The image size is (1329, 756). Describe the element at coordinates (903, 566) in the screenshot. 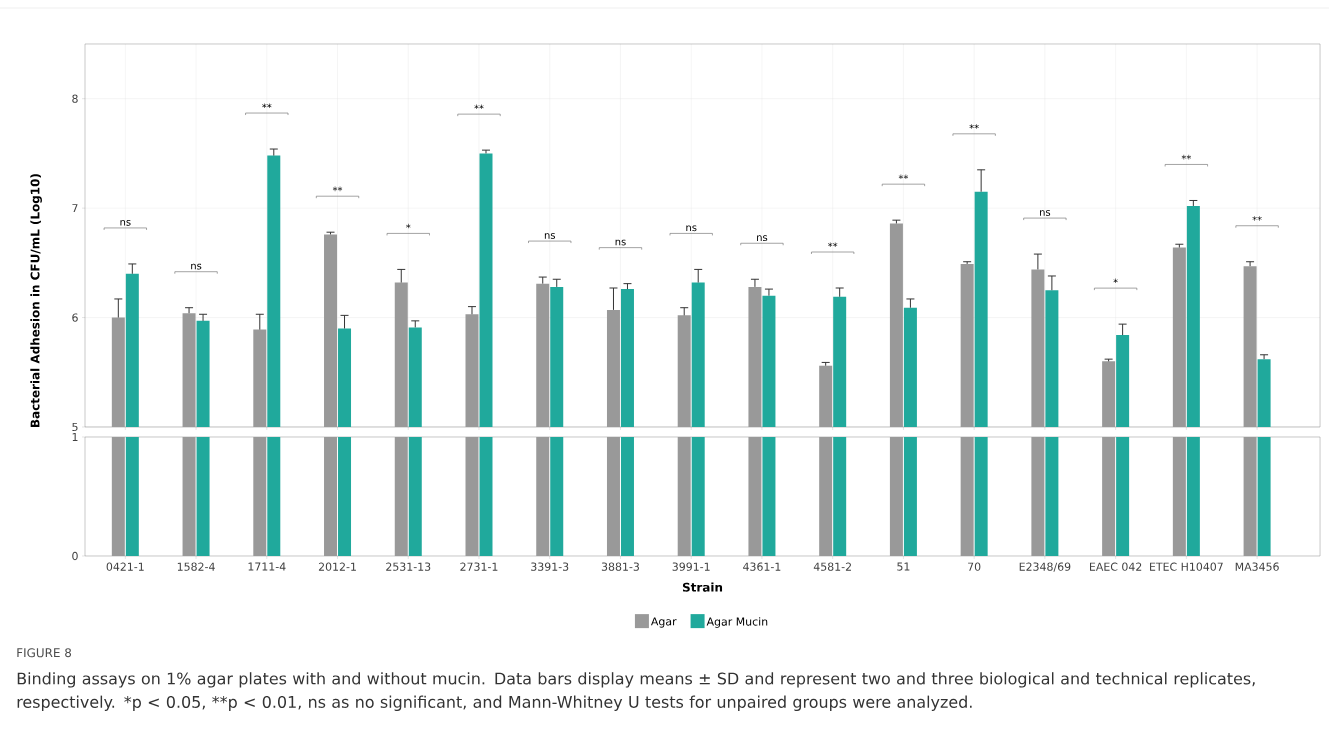

I see `x-tick-label: 51` at that location.